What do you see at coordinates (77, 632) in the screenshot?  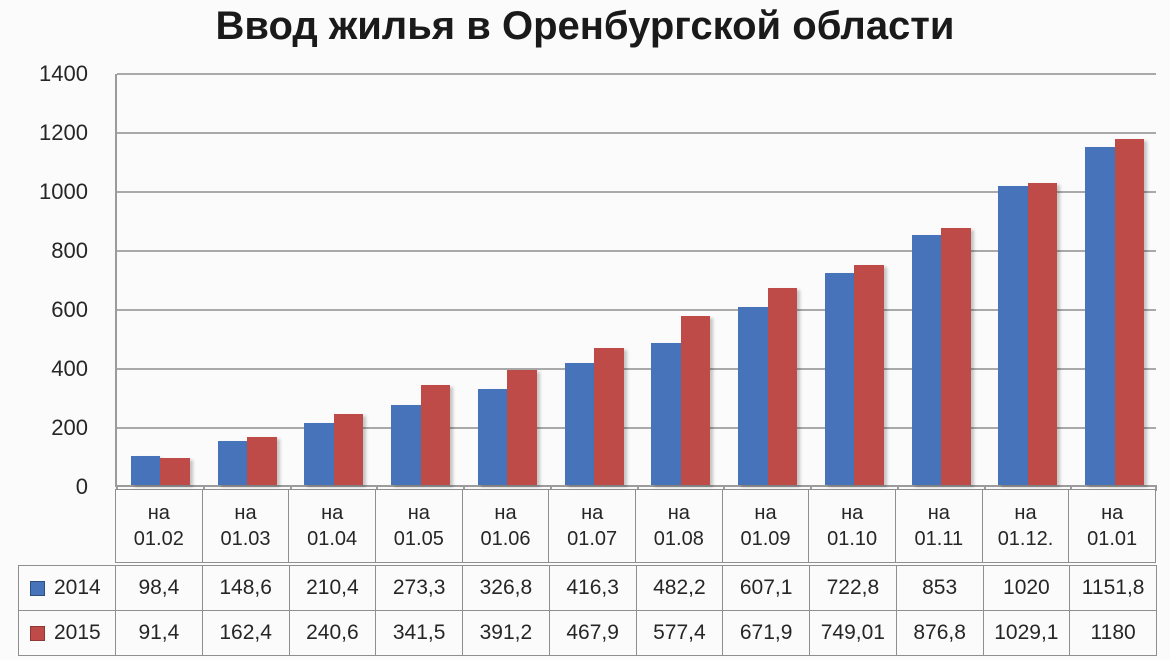 I see `legend-label-2015: 2015` at bounding box center [77, 632].